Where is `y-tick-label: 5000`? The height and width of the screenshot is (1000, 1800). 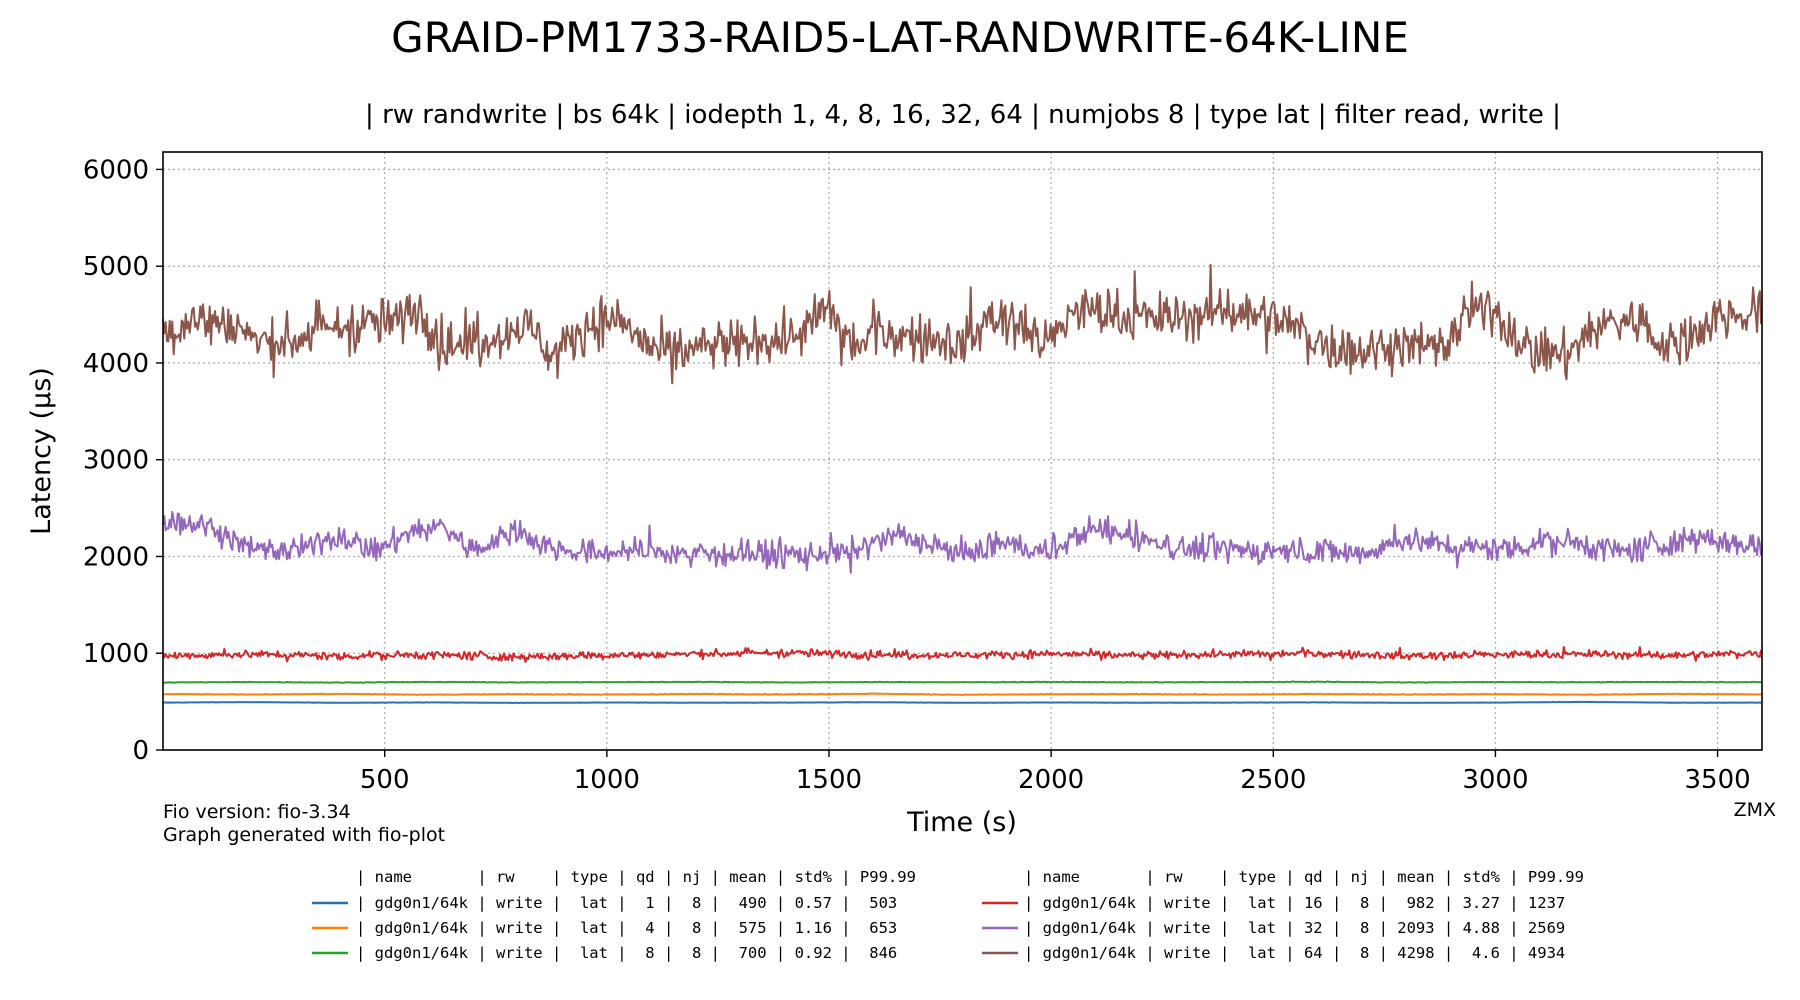 y-tick-label: 5000 is located at coordinates (116, 267).